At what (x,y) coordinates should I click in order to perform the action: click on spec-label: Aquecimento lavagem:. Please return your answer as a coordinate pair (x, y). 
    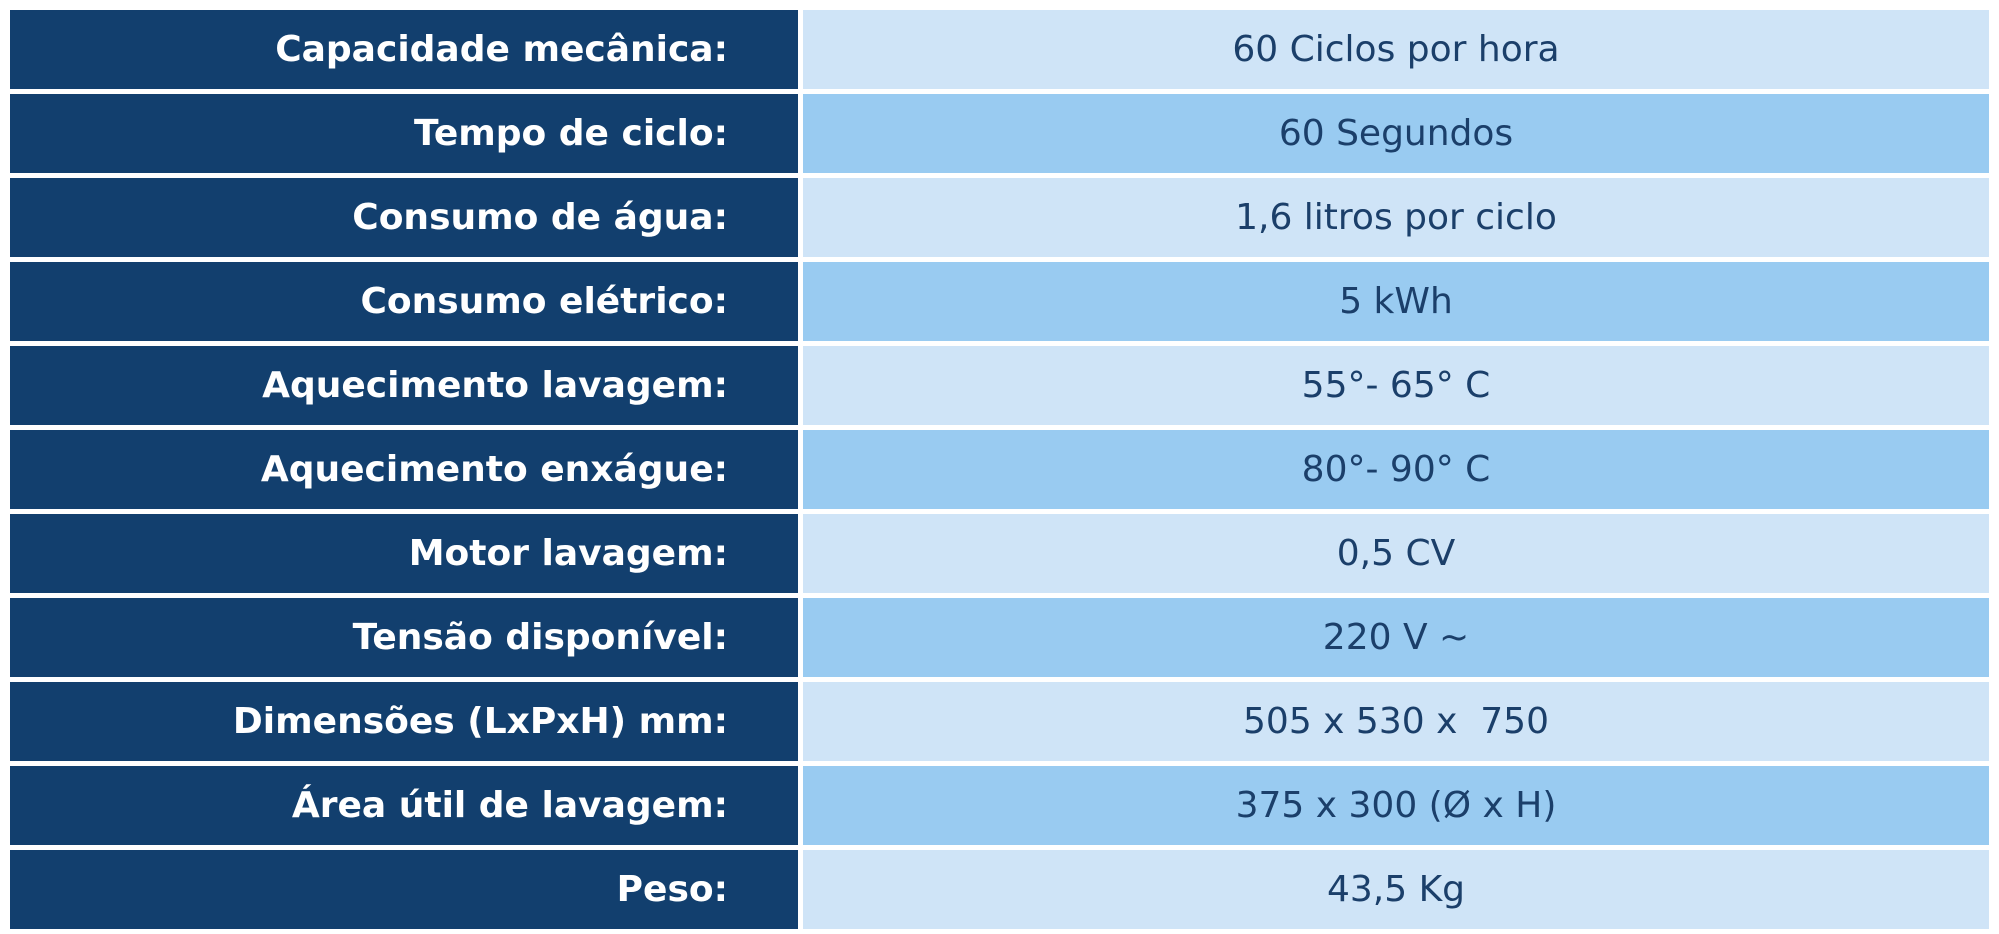
    Looking at the image, I should click on (404, 385).